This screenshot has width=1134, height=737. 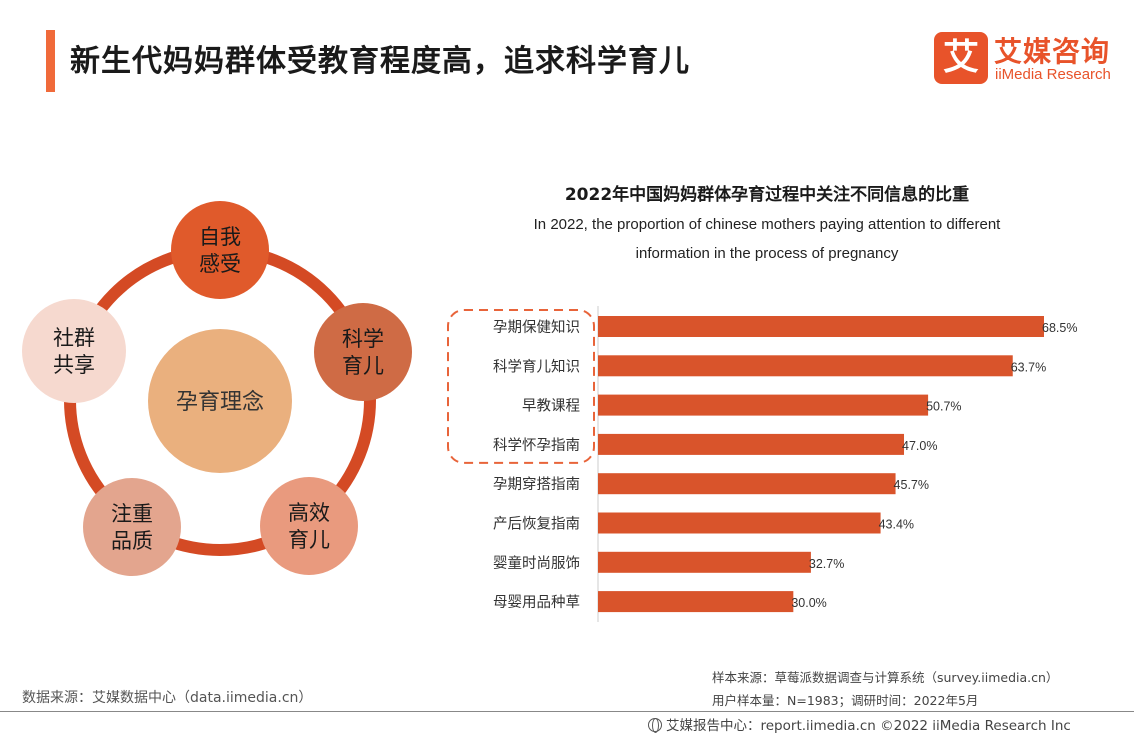 I want to click on category-label-3: 科学怀孕指南, so click(x=536, y=445).